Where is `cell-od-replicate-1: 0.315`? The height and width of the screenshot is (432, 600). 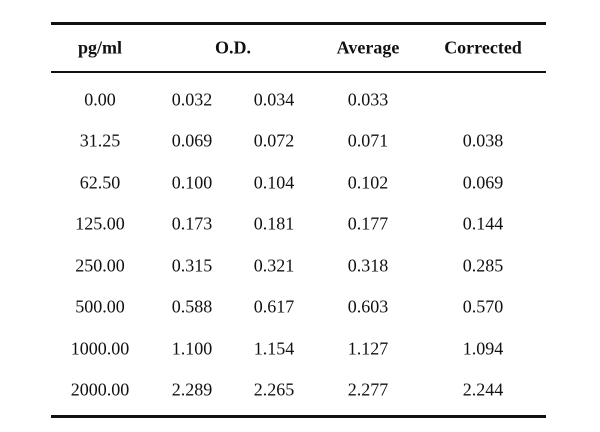 cell-od-replicate-1: 0.315 is located at coordinates (192, 265).